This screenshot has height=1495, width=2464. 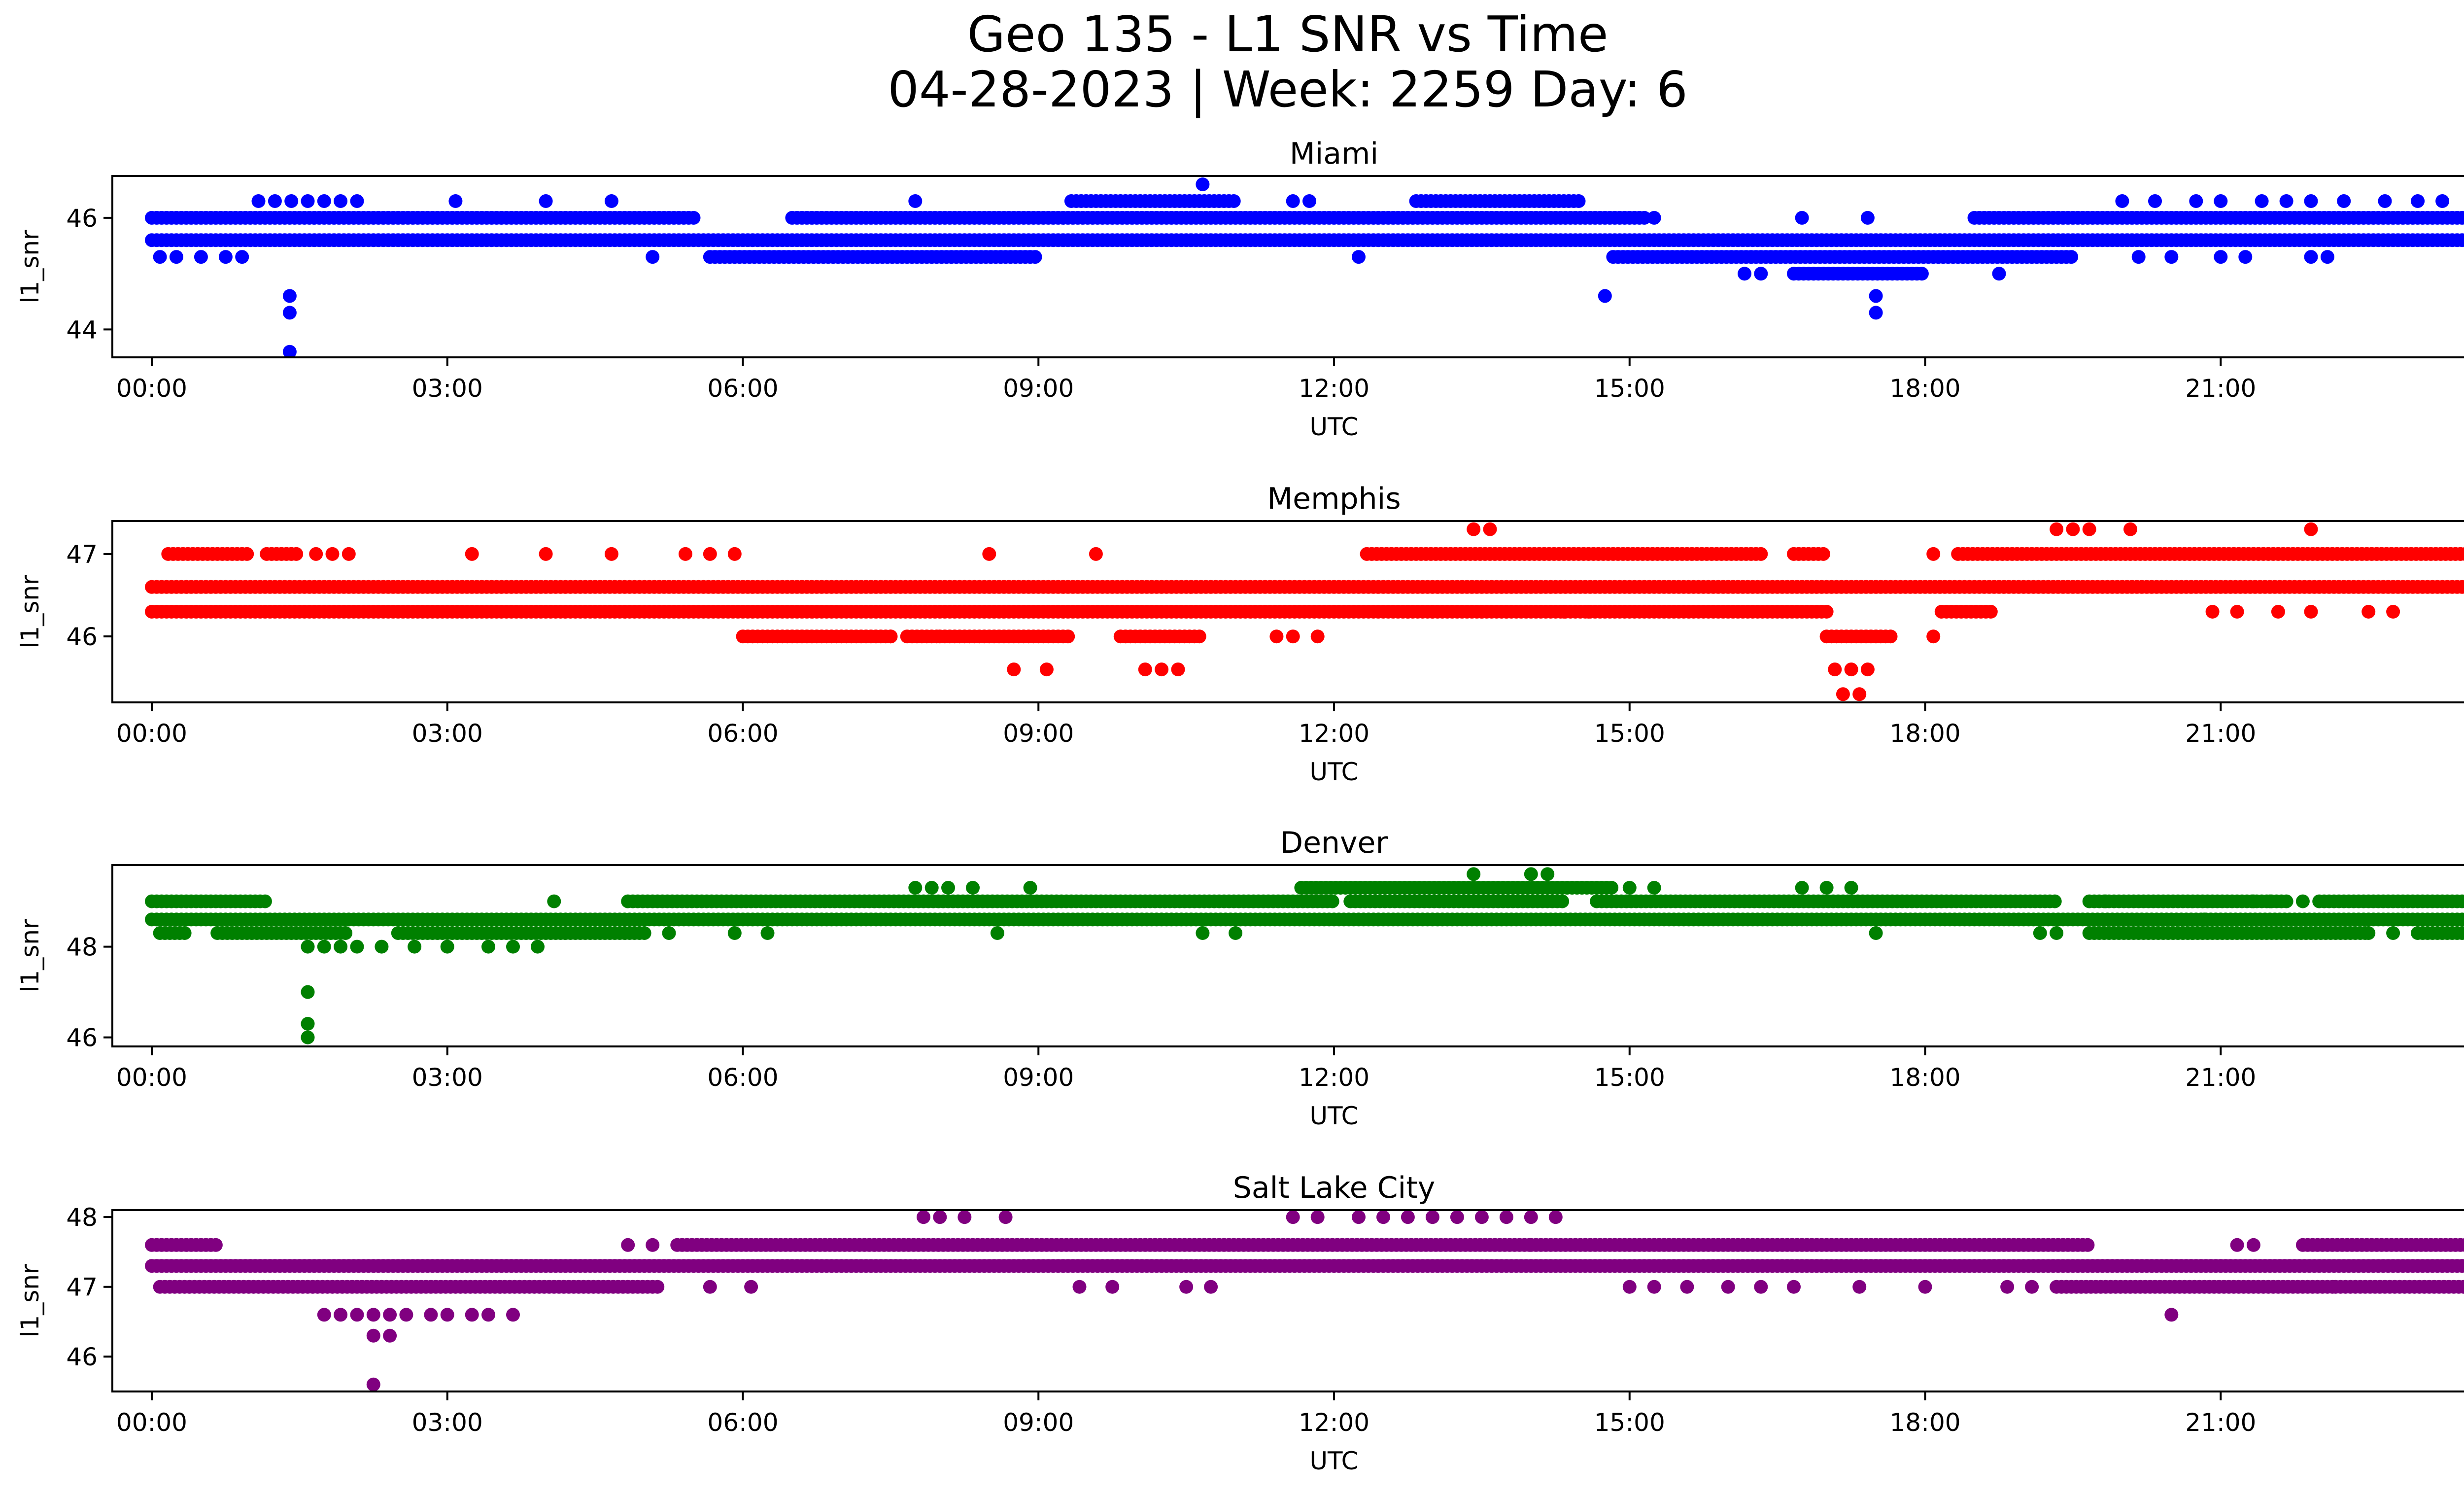 What do you see at coordinates (1304, 267) in the screenshot?
I see `series-points` at bounding box center [1304, 267].